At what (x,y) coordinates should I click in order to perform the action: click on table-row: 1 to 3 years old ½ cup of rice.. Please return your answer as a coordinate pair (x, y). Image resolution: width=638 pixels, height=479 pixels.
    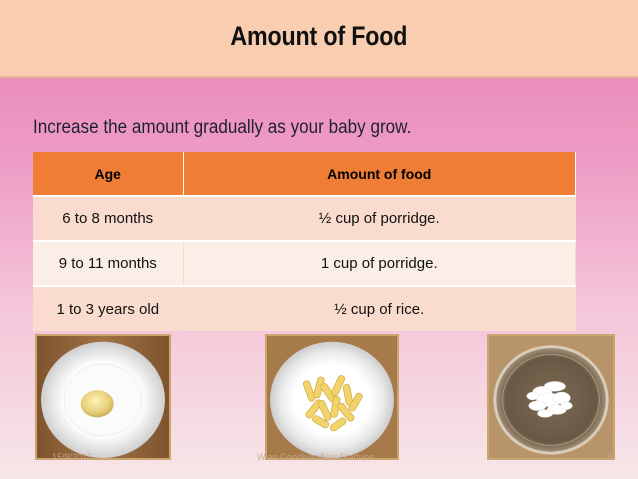
    Looking at the image, I should click on (304, 308).